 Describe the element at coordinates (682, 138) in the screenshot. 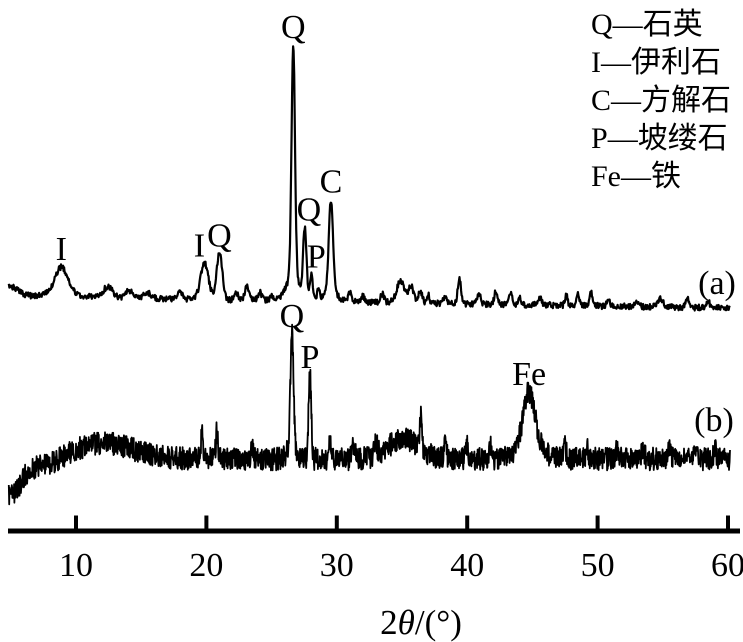

I see `legend-mineral-name: 坡缕石` at that location.